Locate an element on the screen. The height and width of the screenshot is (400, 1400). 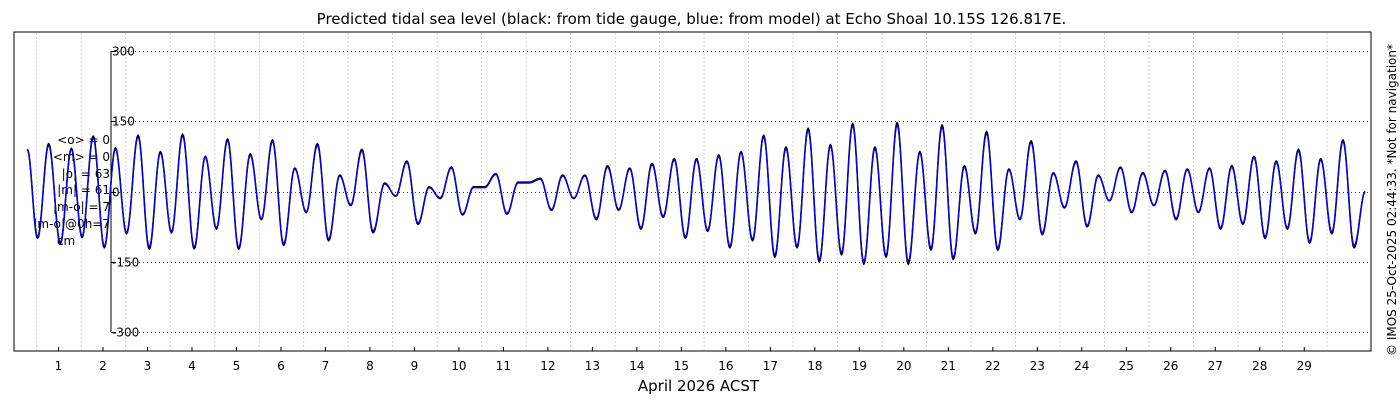
x-tick-label: 10 is located at coordinates (458, 366).